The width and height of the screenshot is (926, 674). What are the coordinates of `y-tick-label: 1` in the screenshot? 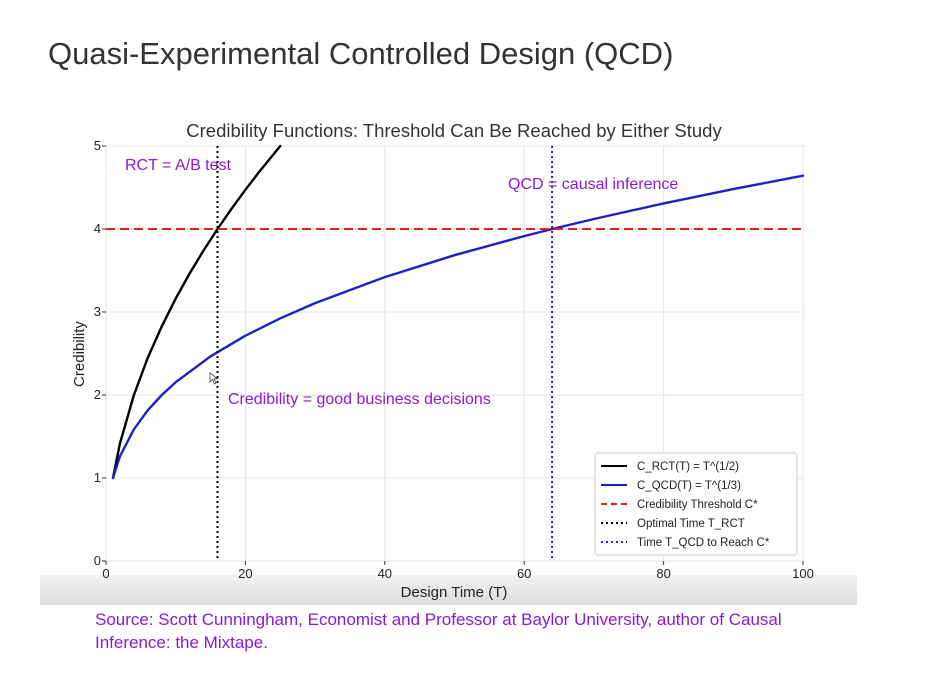 It's located at (97, 477).